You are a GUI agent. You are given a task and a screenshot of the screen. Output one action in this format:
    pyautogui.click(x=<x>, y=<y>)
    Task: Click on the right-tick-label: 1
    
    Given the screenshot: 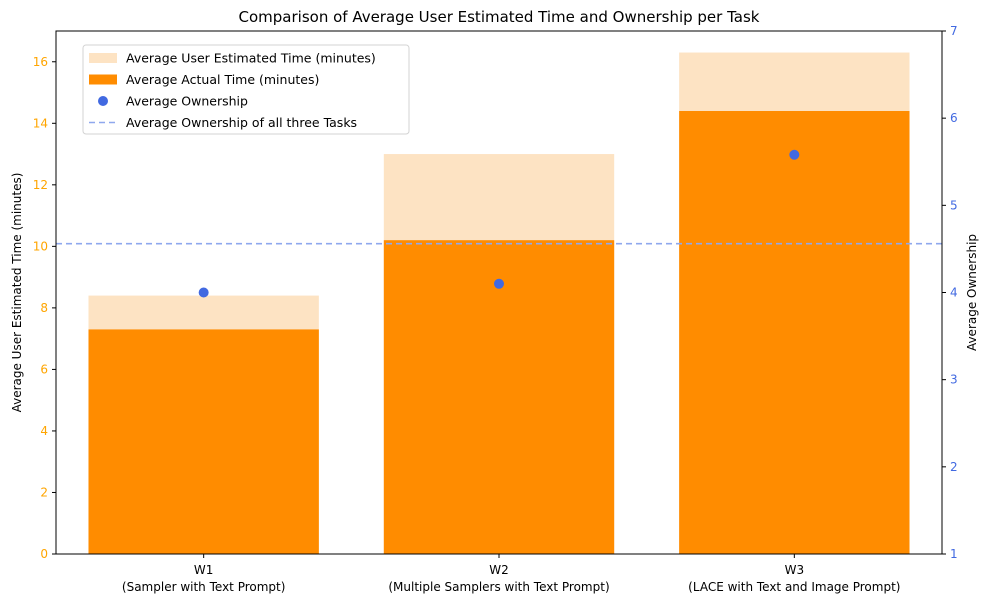 What is the action you would take?
    pyautogui.click(x=954, y=554)
    